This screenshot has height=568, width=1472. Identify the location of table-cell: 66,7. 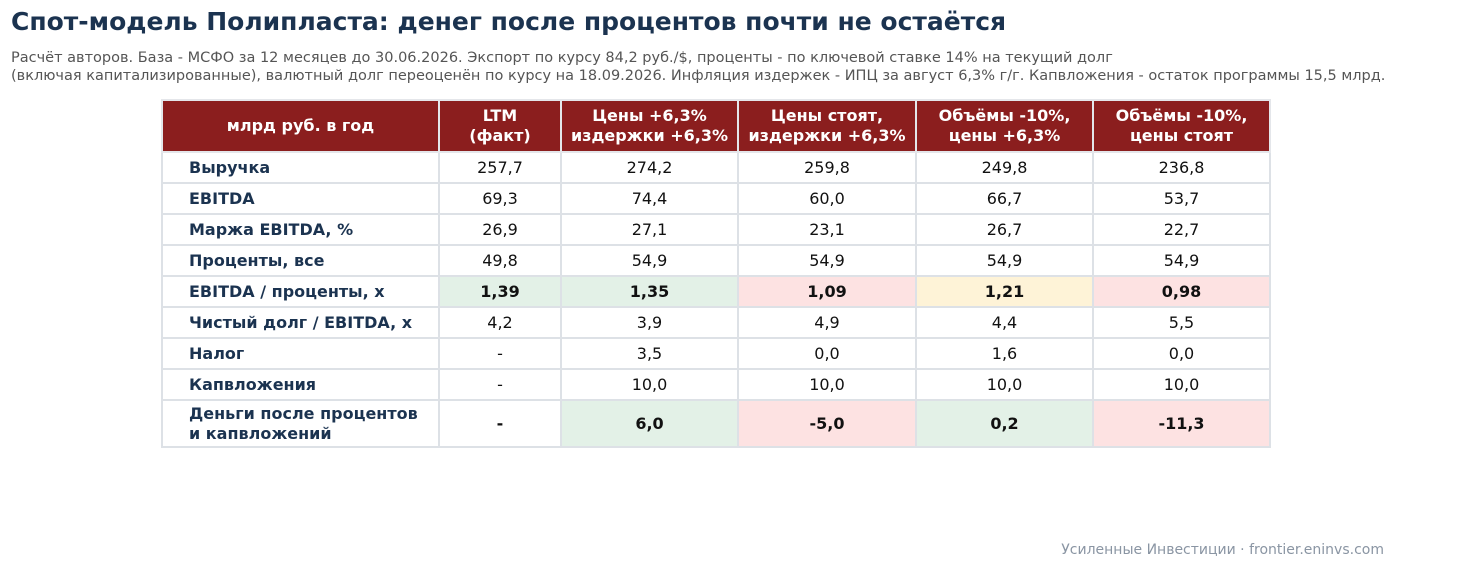
(1004, 198).